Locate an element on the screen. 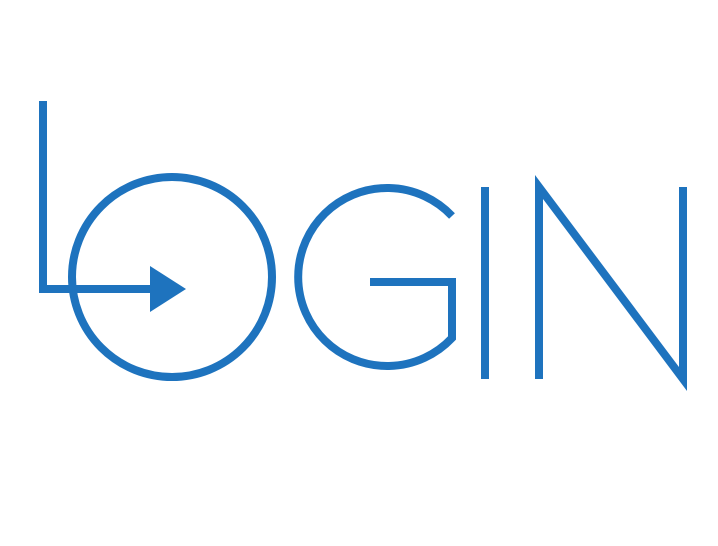  logo-letter-n is located at coordinates (611, 283).